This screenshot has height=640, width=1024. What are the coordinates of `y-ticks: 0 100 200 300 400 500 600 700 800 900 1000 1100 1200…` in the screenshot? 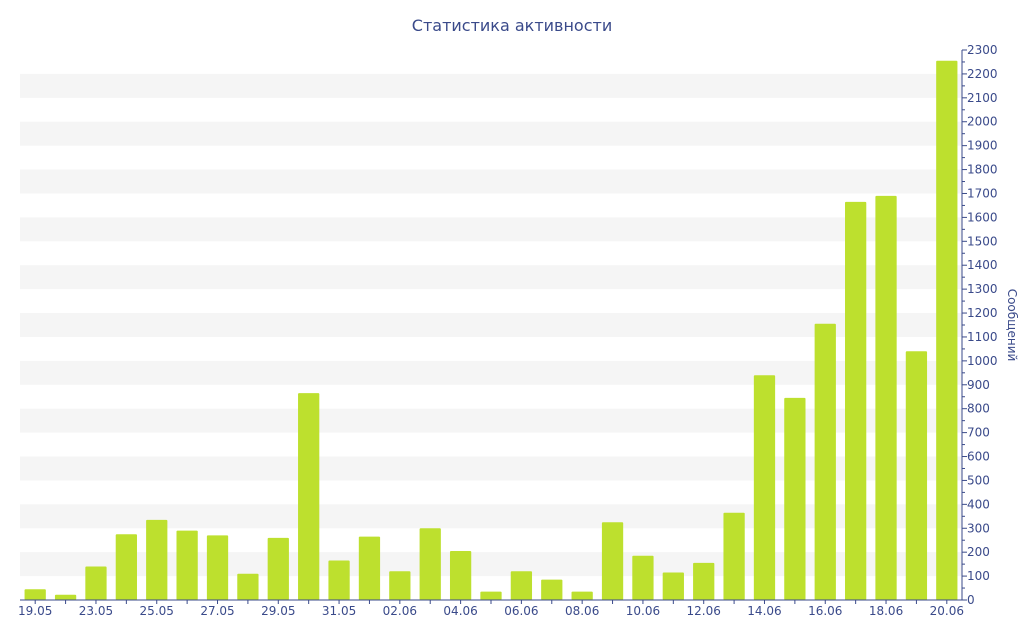 It's located at (980, 325).